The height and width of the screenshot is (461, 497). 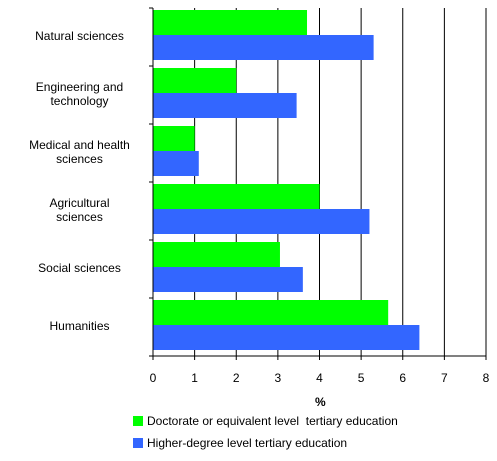 I want to click on category-label: Medical and health sciences, so click(x=79, y=152).